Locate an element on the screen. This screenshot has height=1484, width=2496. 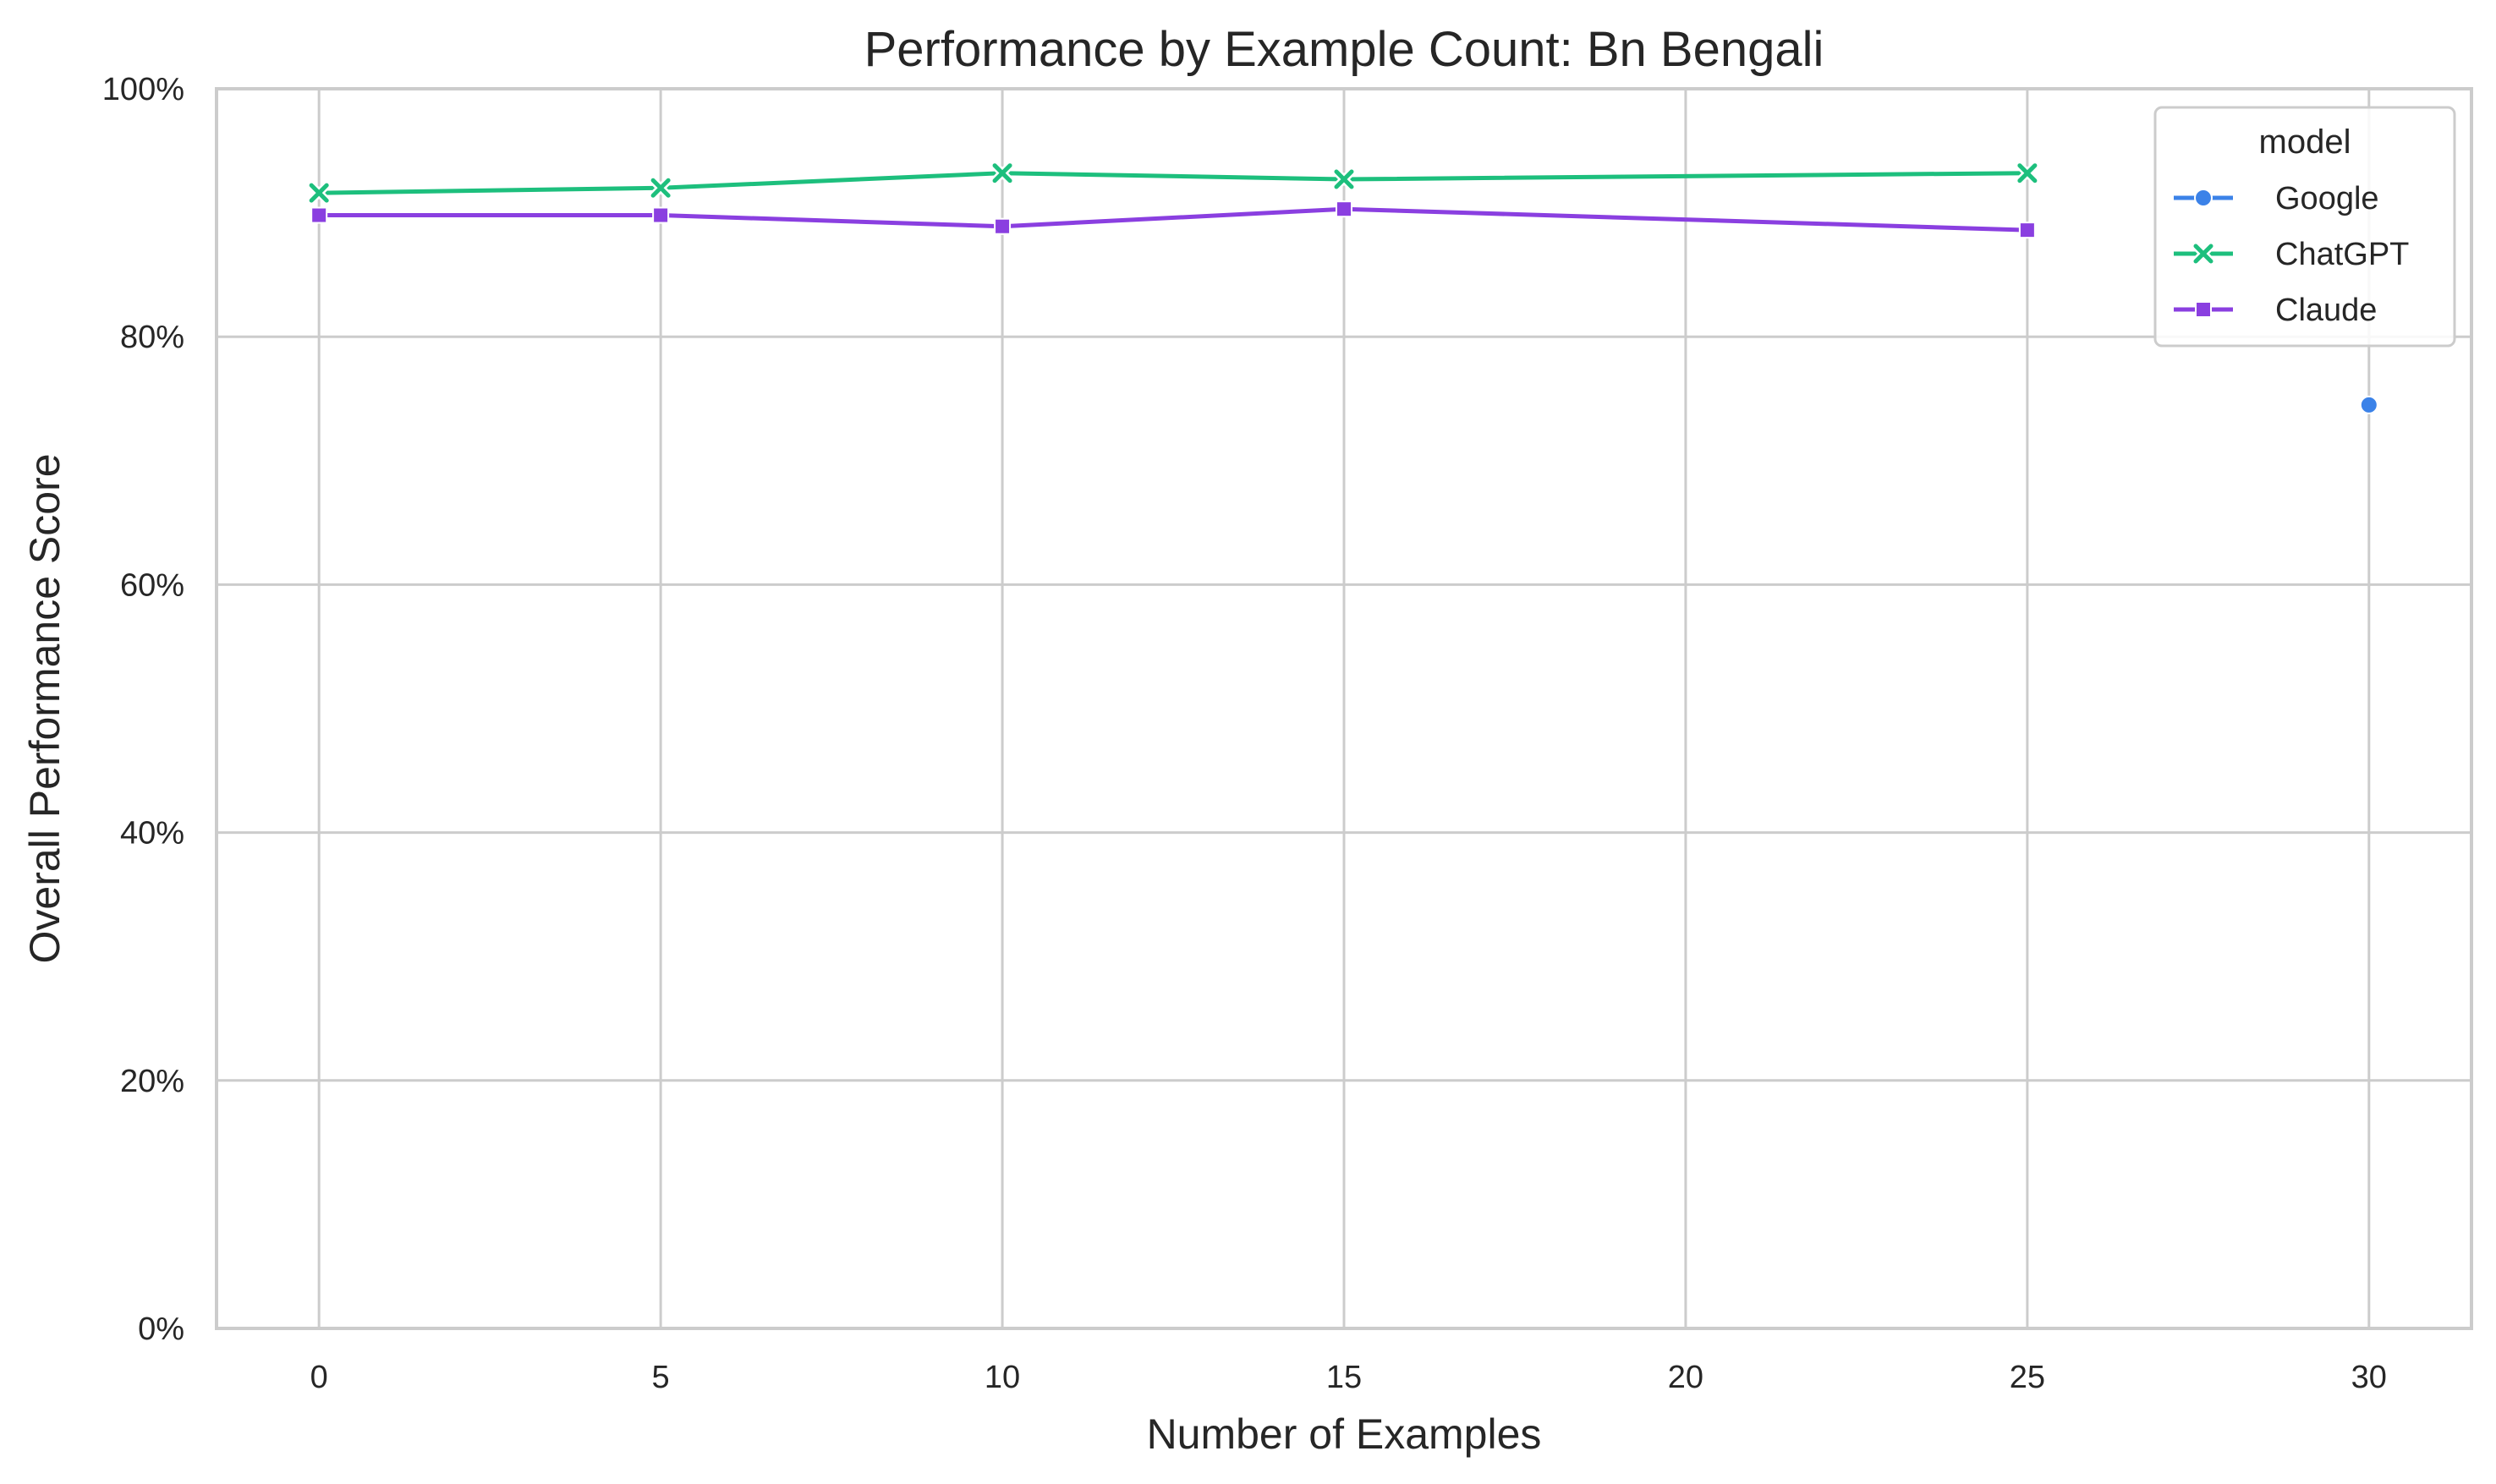
series-line-chatgpt is located at coordinates (1173, 183).